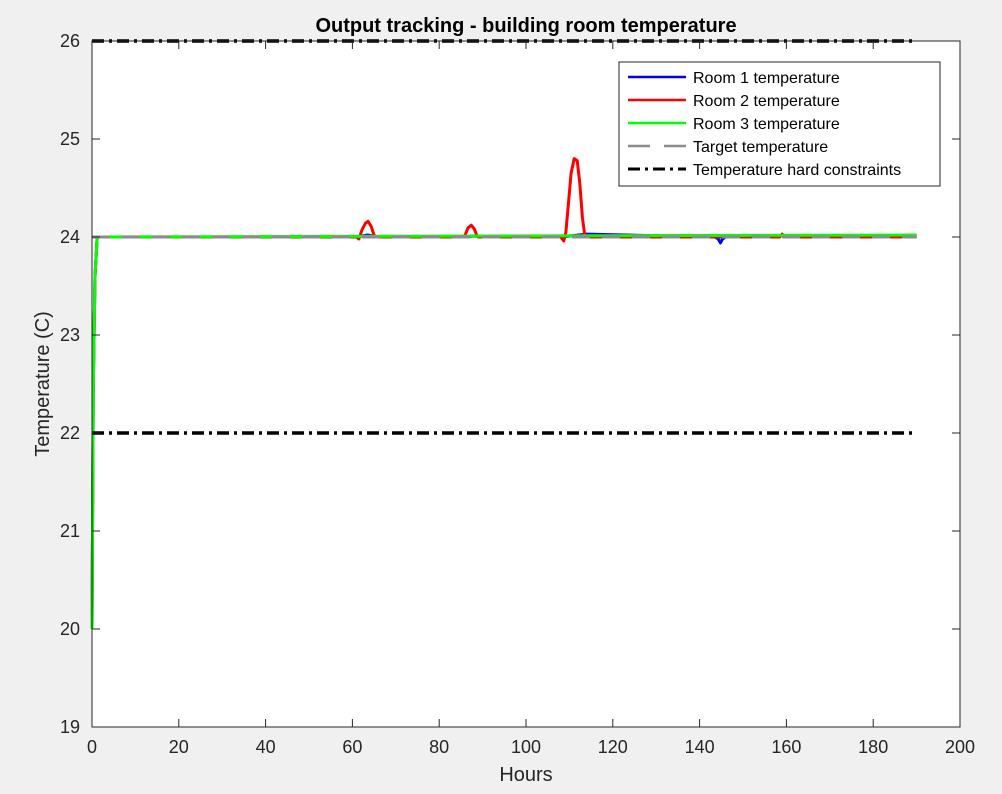 The height and width of the screenshot is (794, 1002). What do you see at coordinates (873, 747) in the screenshot?
I see `x-tick-label: 180` at bounding box center [873, 747].